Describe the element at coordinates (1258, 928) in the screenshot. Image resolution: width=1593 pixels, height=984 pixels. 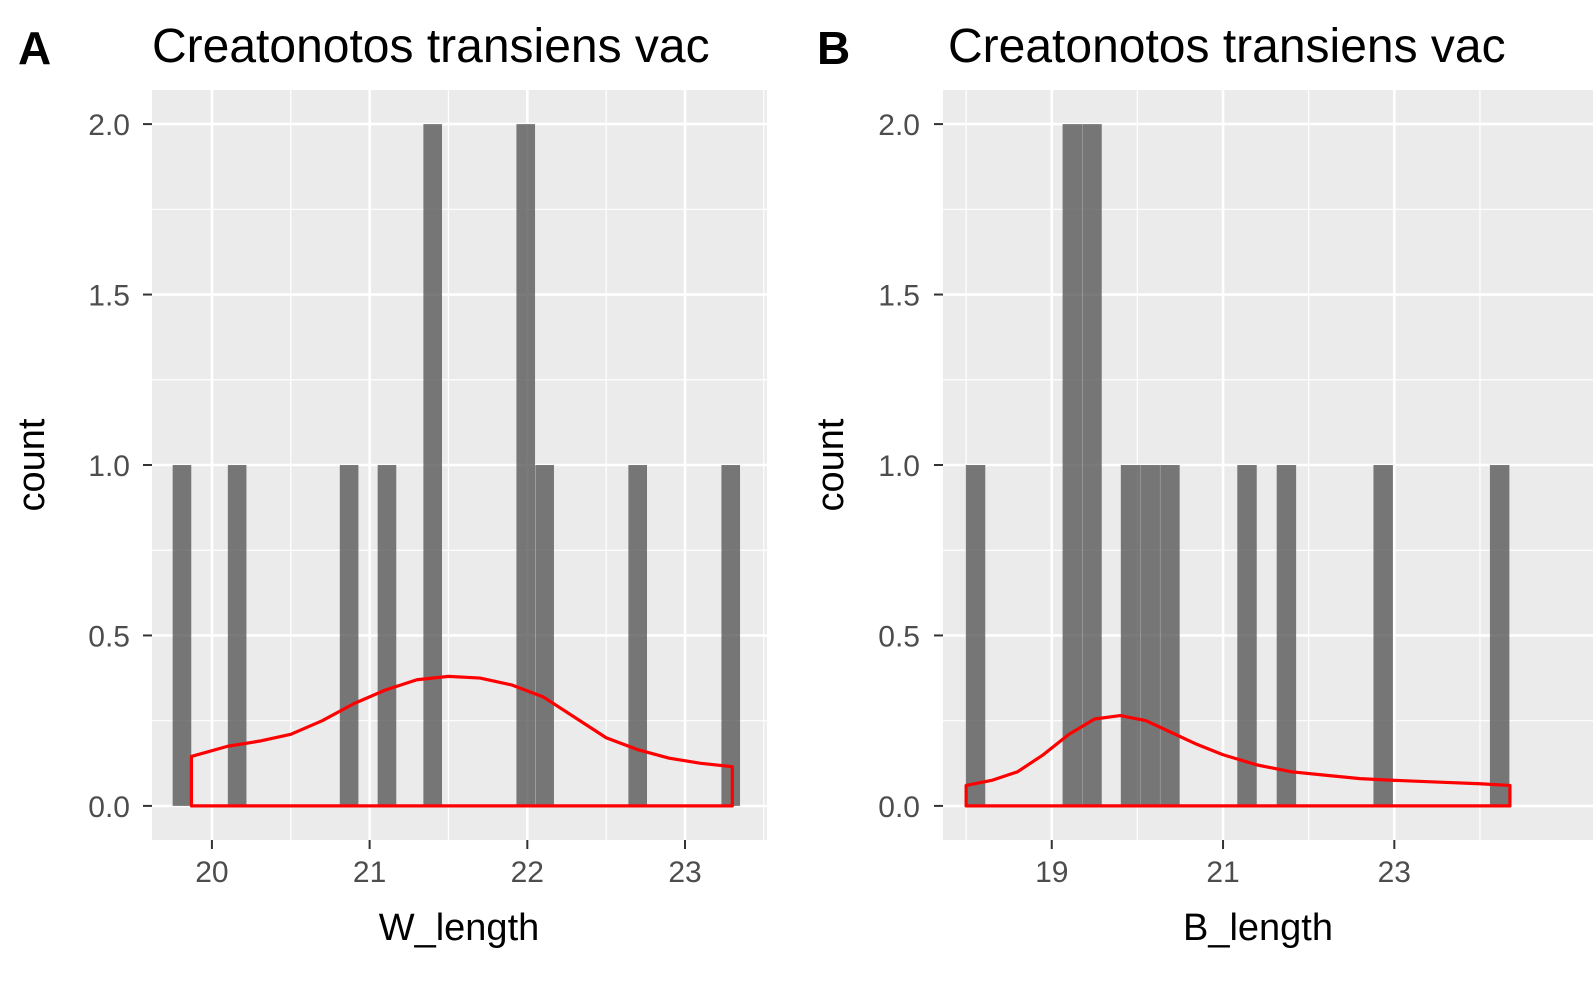
I see `x-axis-title: B_length` at that location.